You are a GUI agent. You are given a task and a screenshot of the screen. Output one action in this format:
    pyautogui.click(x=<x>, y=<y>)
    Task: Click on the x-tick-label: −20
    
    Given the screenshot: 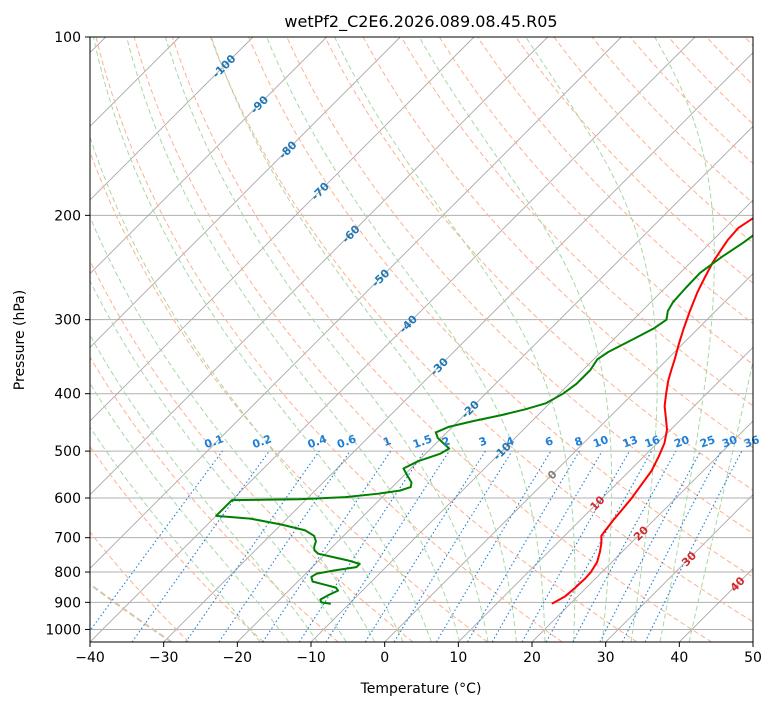 What is the action you would take?
    pyautogui.click(x=238, y=658)
    